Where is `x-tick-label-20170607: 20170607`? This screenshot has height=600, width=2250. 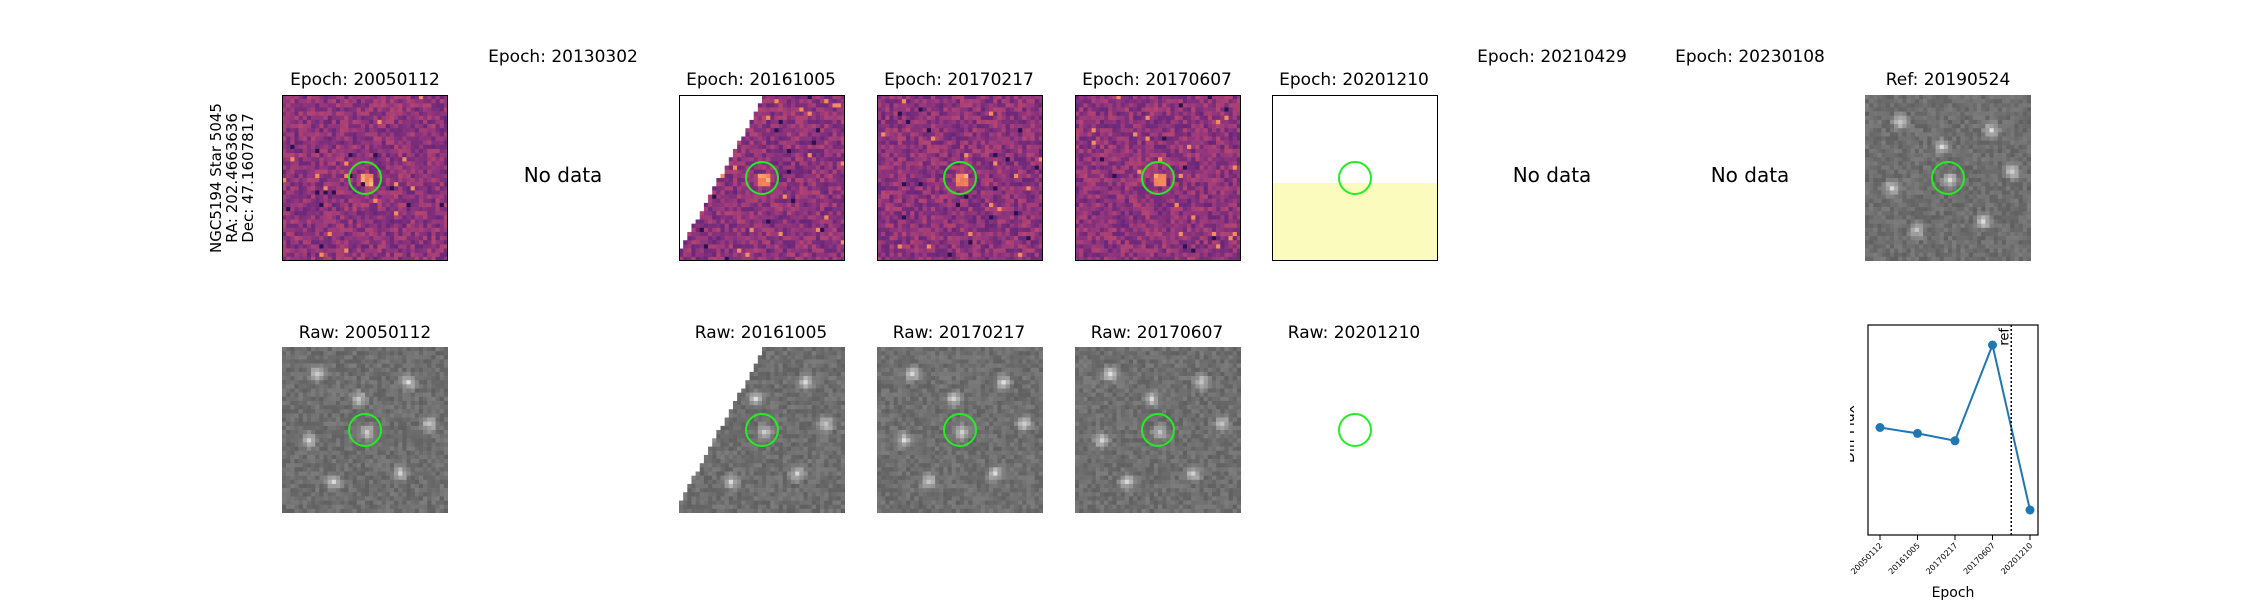
x-tick-label-20170607: 20170607 is located at coordinates (1979, 558).